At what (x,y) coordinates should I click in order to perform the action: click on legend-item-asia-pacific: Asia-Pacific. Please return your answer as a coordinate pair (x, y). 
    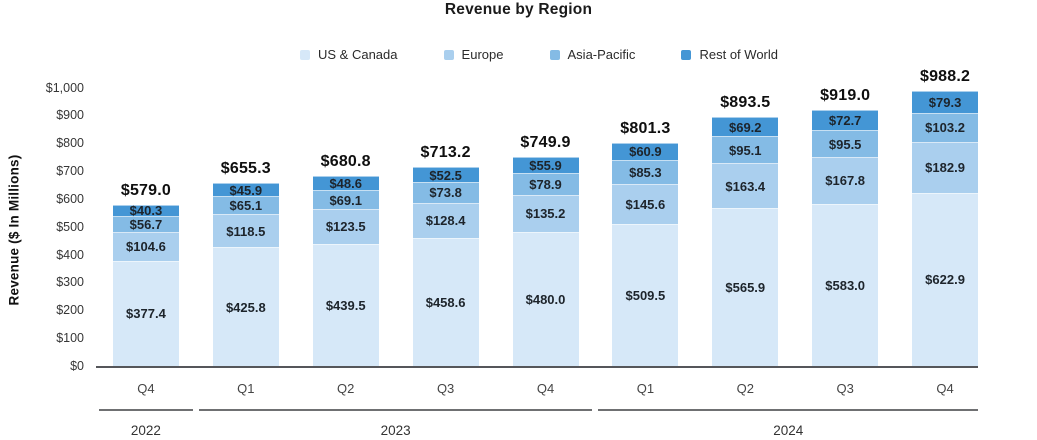
    Looking at the image, I should click on (592, 54).